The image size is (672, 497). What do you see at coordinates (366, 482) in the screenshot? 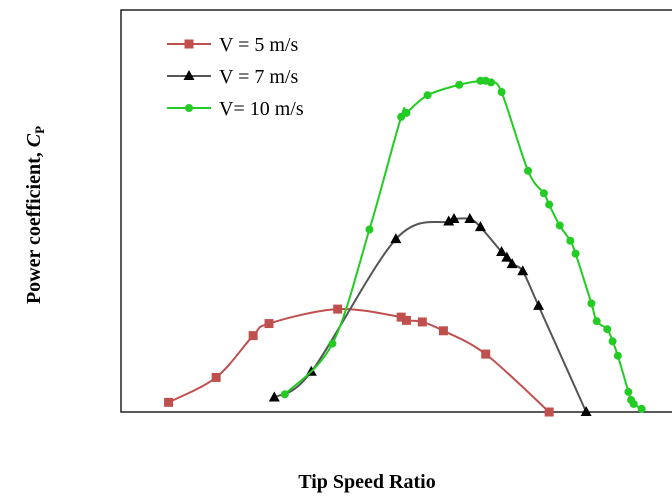
I see `x-axis-title: Tip Speed Ratio` at bounding box center [366, 482].